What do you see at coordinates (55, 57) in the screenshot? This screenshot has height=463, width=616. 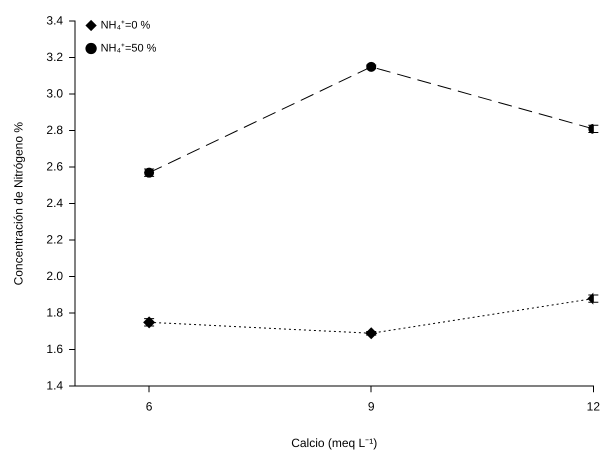 I see `y-tick-label: 3.2` at bounding box center [55, 57].